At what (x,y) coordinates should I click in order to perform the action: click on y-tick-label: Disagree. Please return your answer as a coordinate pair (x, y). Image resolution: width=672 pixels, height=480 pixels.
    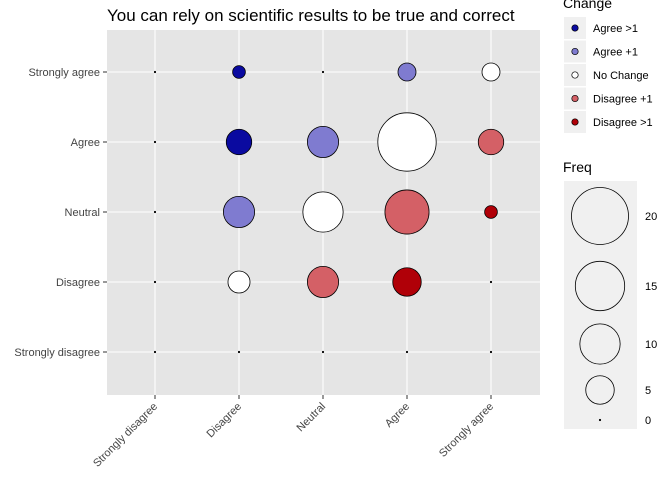
    Looking at the image, I should click on (78, 283).